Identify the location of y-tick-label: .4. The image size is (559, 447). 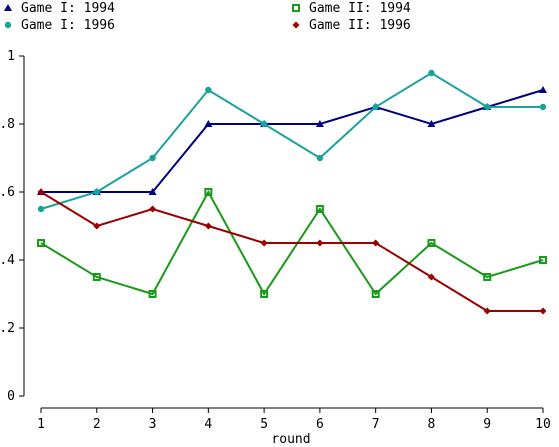
(7, 260).